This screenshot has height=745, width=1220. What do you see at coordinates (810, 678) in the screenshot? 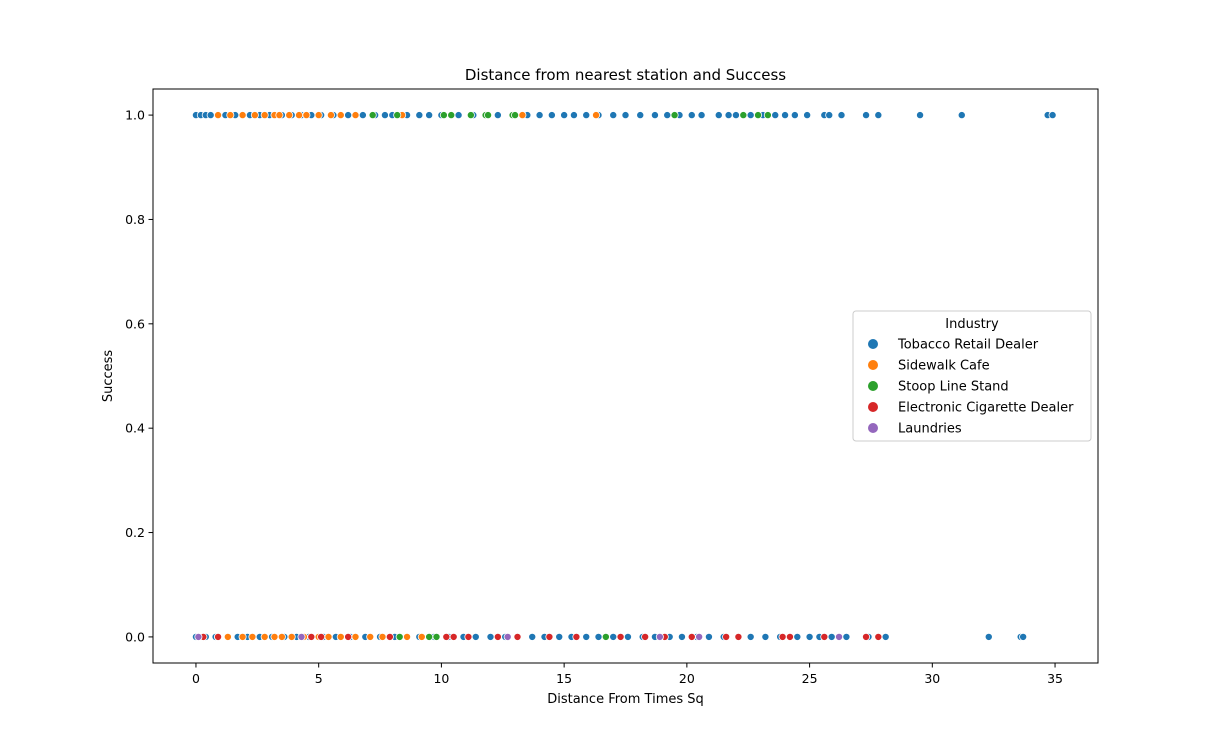
I see `x-tick-label: 25` at bounding box center [810, 678].